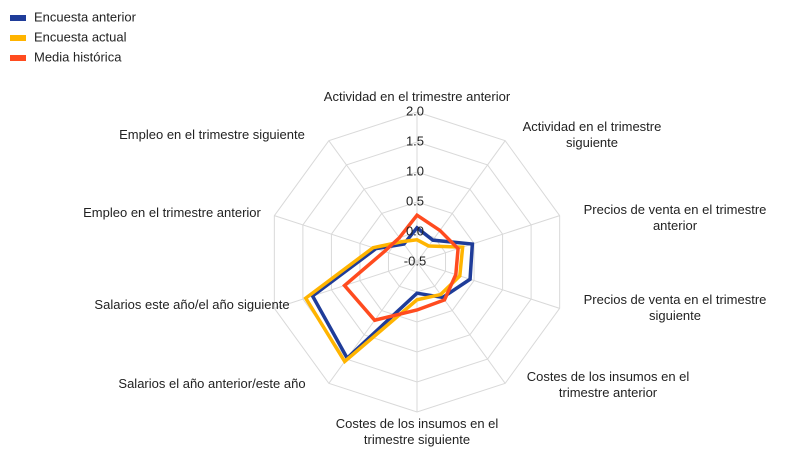 The image size is (790, 450). What do you see at coordinates (212, 134) in the screenshot?
I see `axis-label: Empleo en el trimestre siguiente` at bounding box center [212, 134].